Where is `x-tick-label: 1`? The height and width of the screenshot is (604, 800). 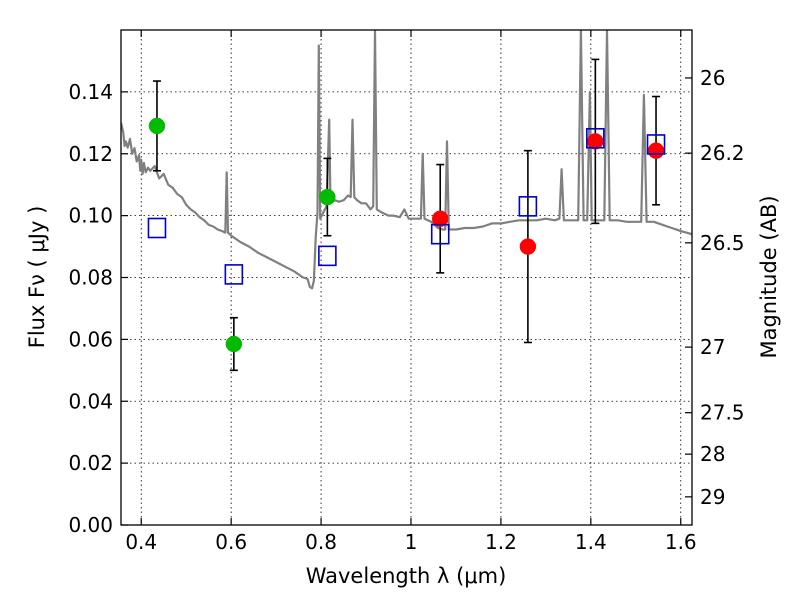
x-tick-label: 1 is located at coordinates (411, 542).